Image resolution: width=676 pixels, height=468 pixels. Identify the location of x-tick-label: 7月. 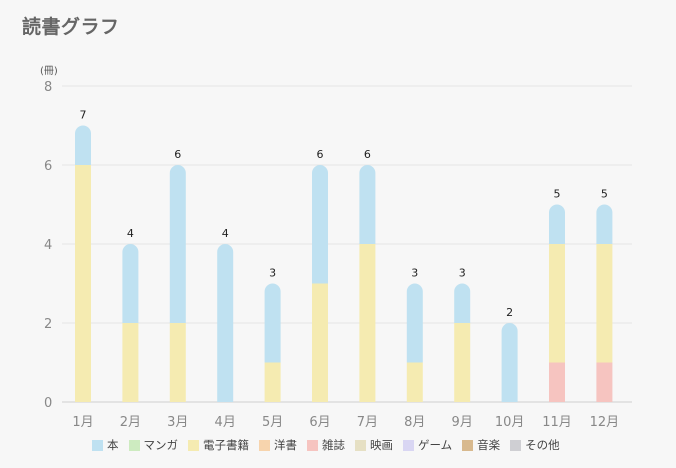
(367, 422).